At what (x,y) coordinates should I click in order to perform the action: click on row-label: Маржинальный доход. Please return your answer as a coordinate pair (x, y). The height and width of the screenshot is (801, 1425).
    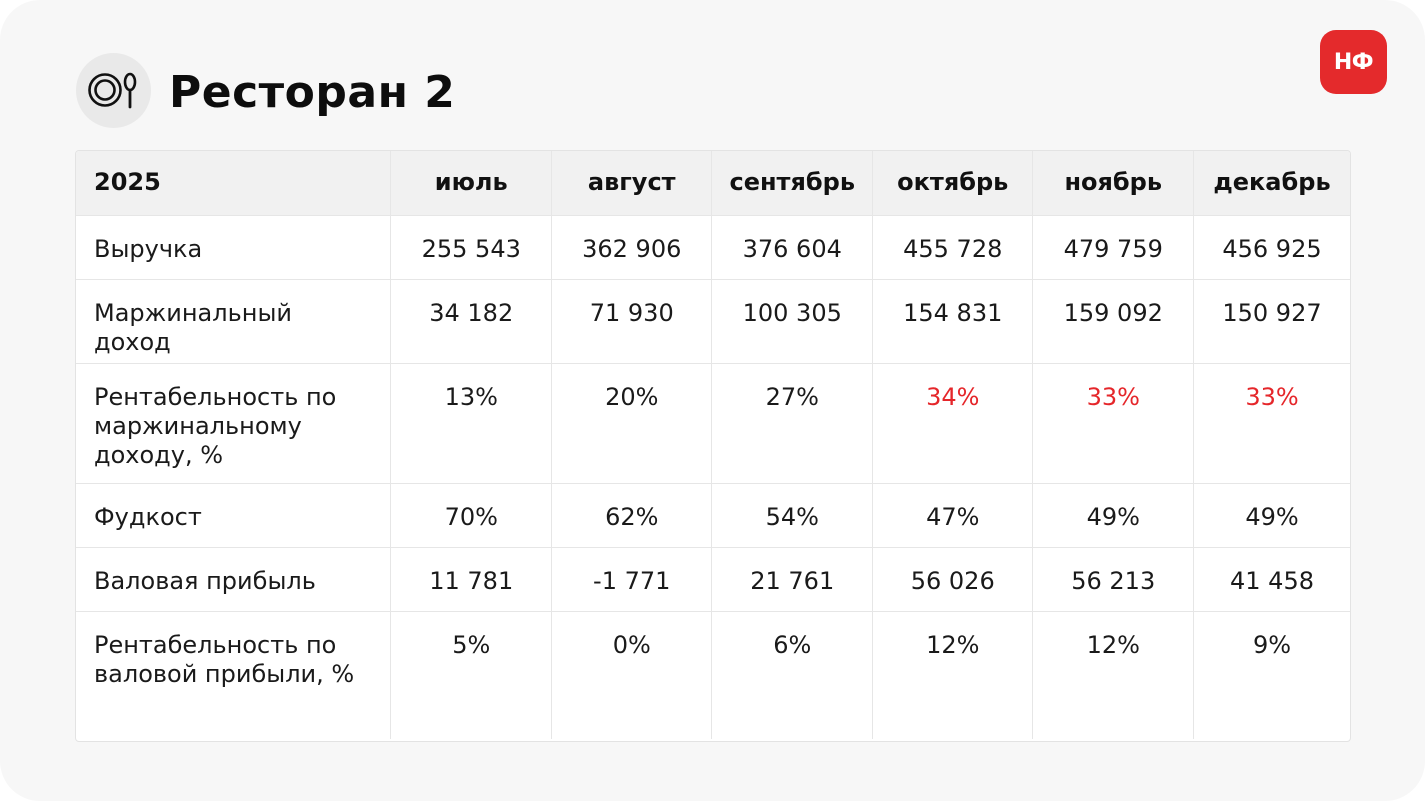
    Looking at the image, I should click on (234, 321).